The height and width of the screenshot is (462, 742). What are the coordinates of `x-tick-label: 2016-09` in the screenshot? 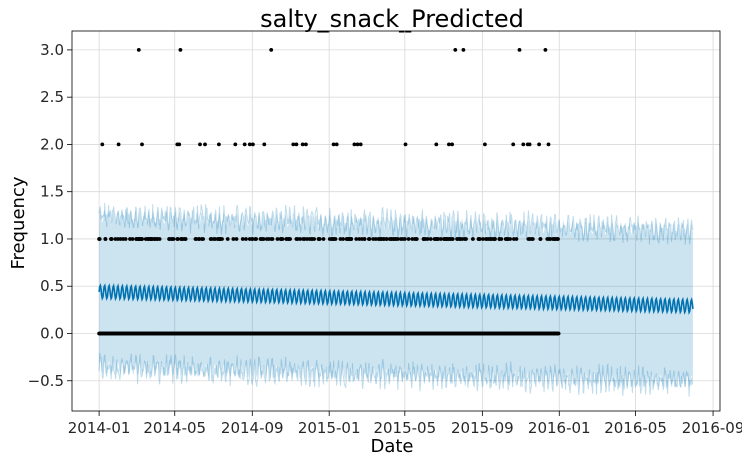 It's located at (712, 428).